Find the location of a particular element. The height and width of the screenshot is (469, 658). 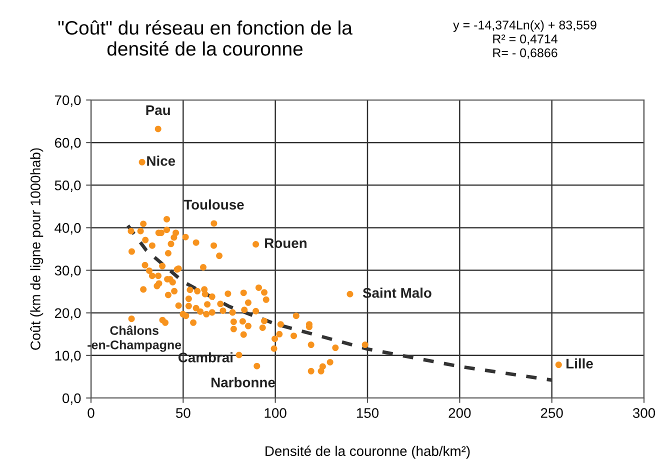

y-axis-title: Coût (km de ligne pour 1000hab) is located at coordinates (37, 249).